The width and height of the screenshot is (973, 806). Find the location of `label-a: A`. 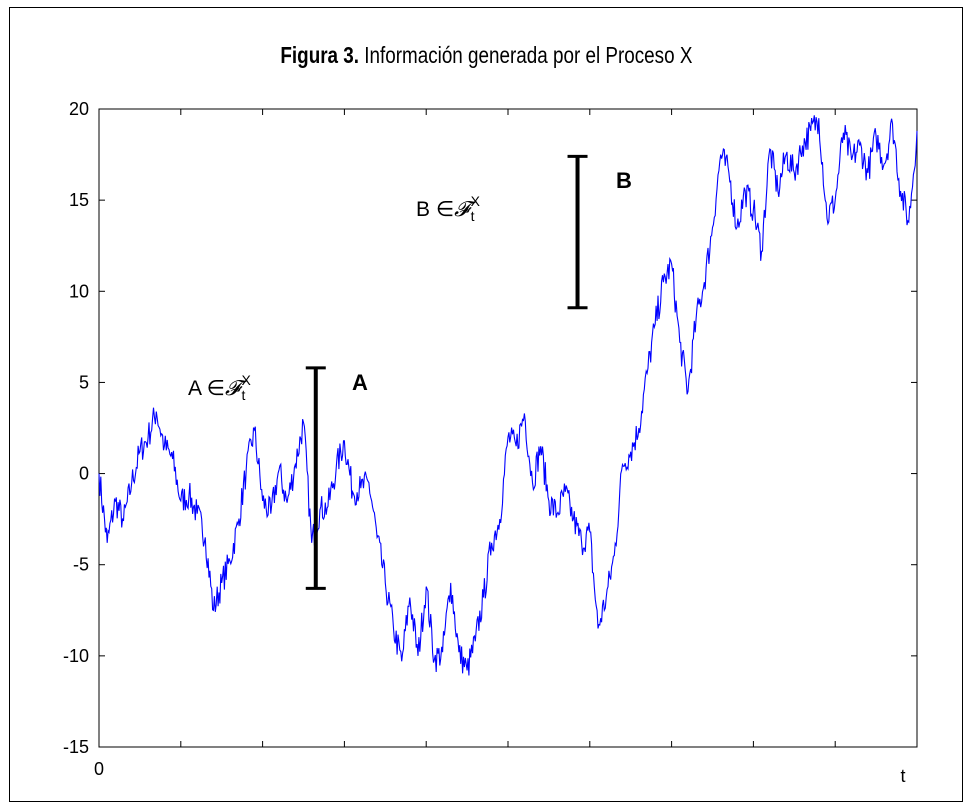

label-a: A is located at coordinates (360, 382).